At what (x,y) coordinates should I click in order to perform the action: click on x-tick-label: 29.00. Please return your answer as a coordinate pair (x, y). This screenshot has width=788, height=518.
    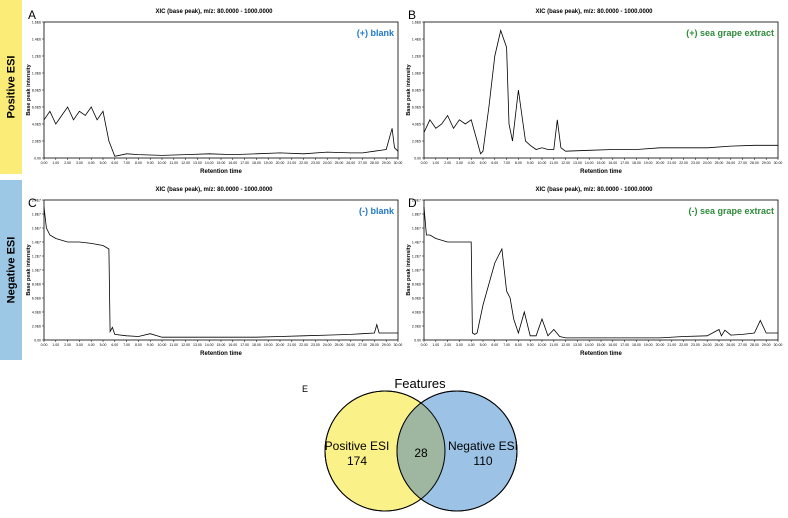
    Looking at the image, I should click on (386, 345).